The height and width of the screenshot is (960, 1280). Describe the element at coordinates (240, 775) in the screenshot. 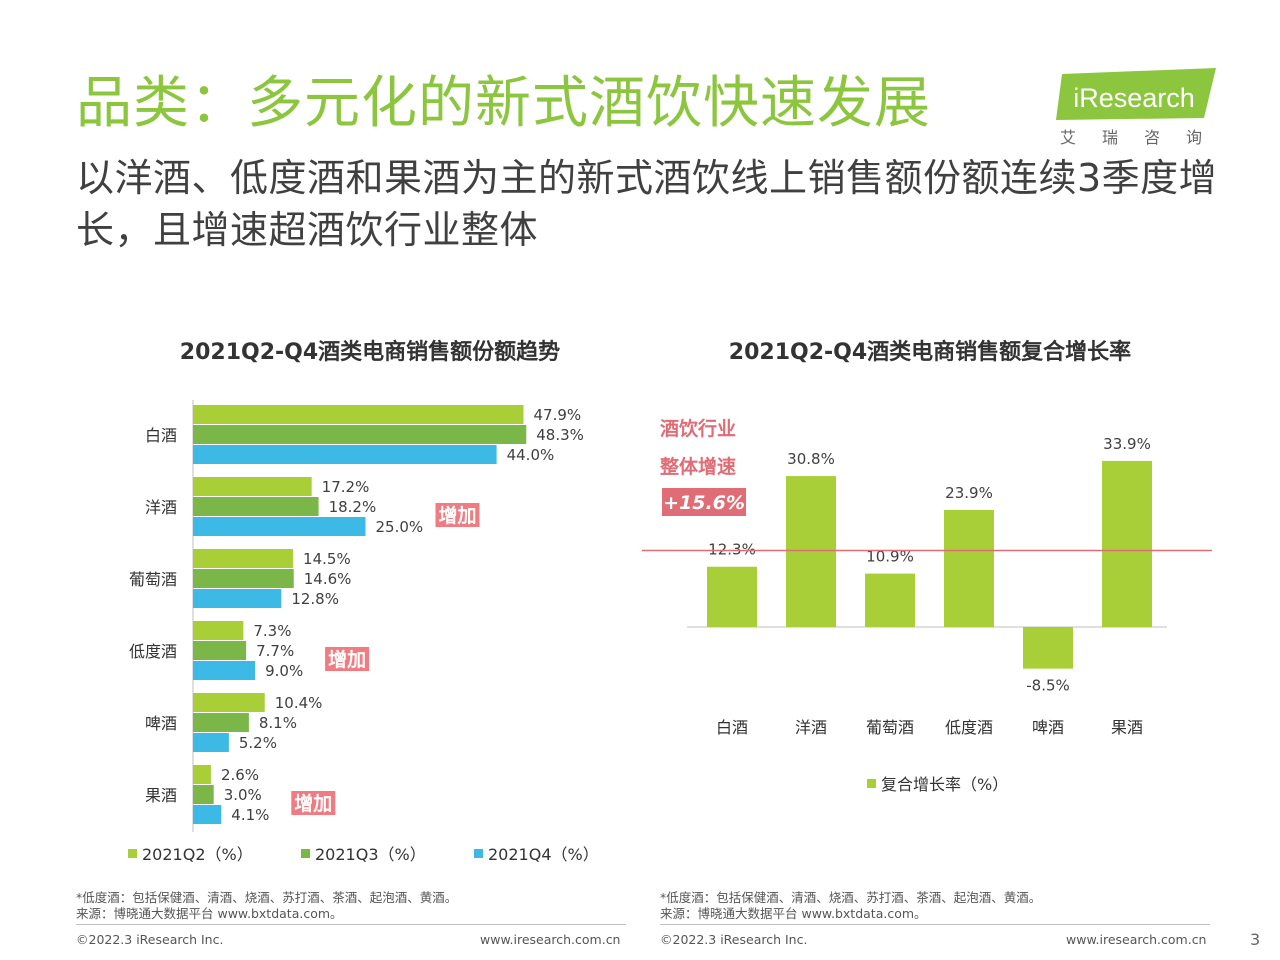

I see `chart1-data-label: 2.6%` at that location.